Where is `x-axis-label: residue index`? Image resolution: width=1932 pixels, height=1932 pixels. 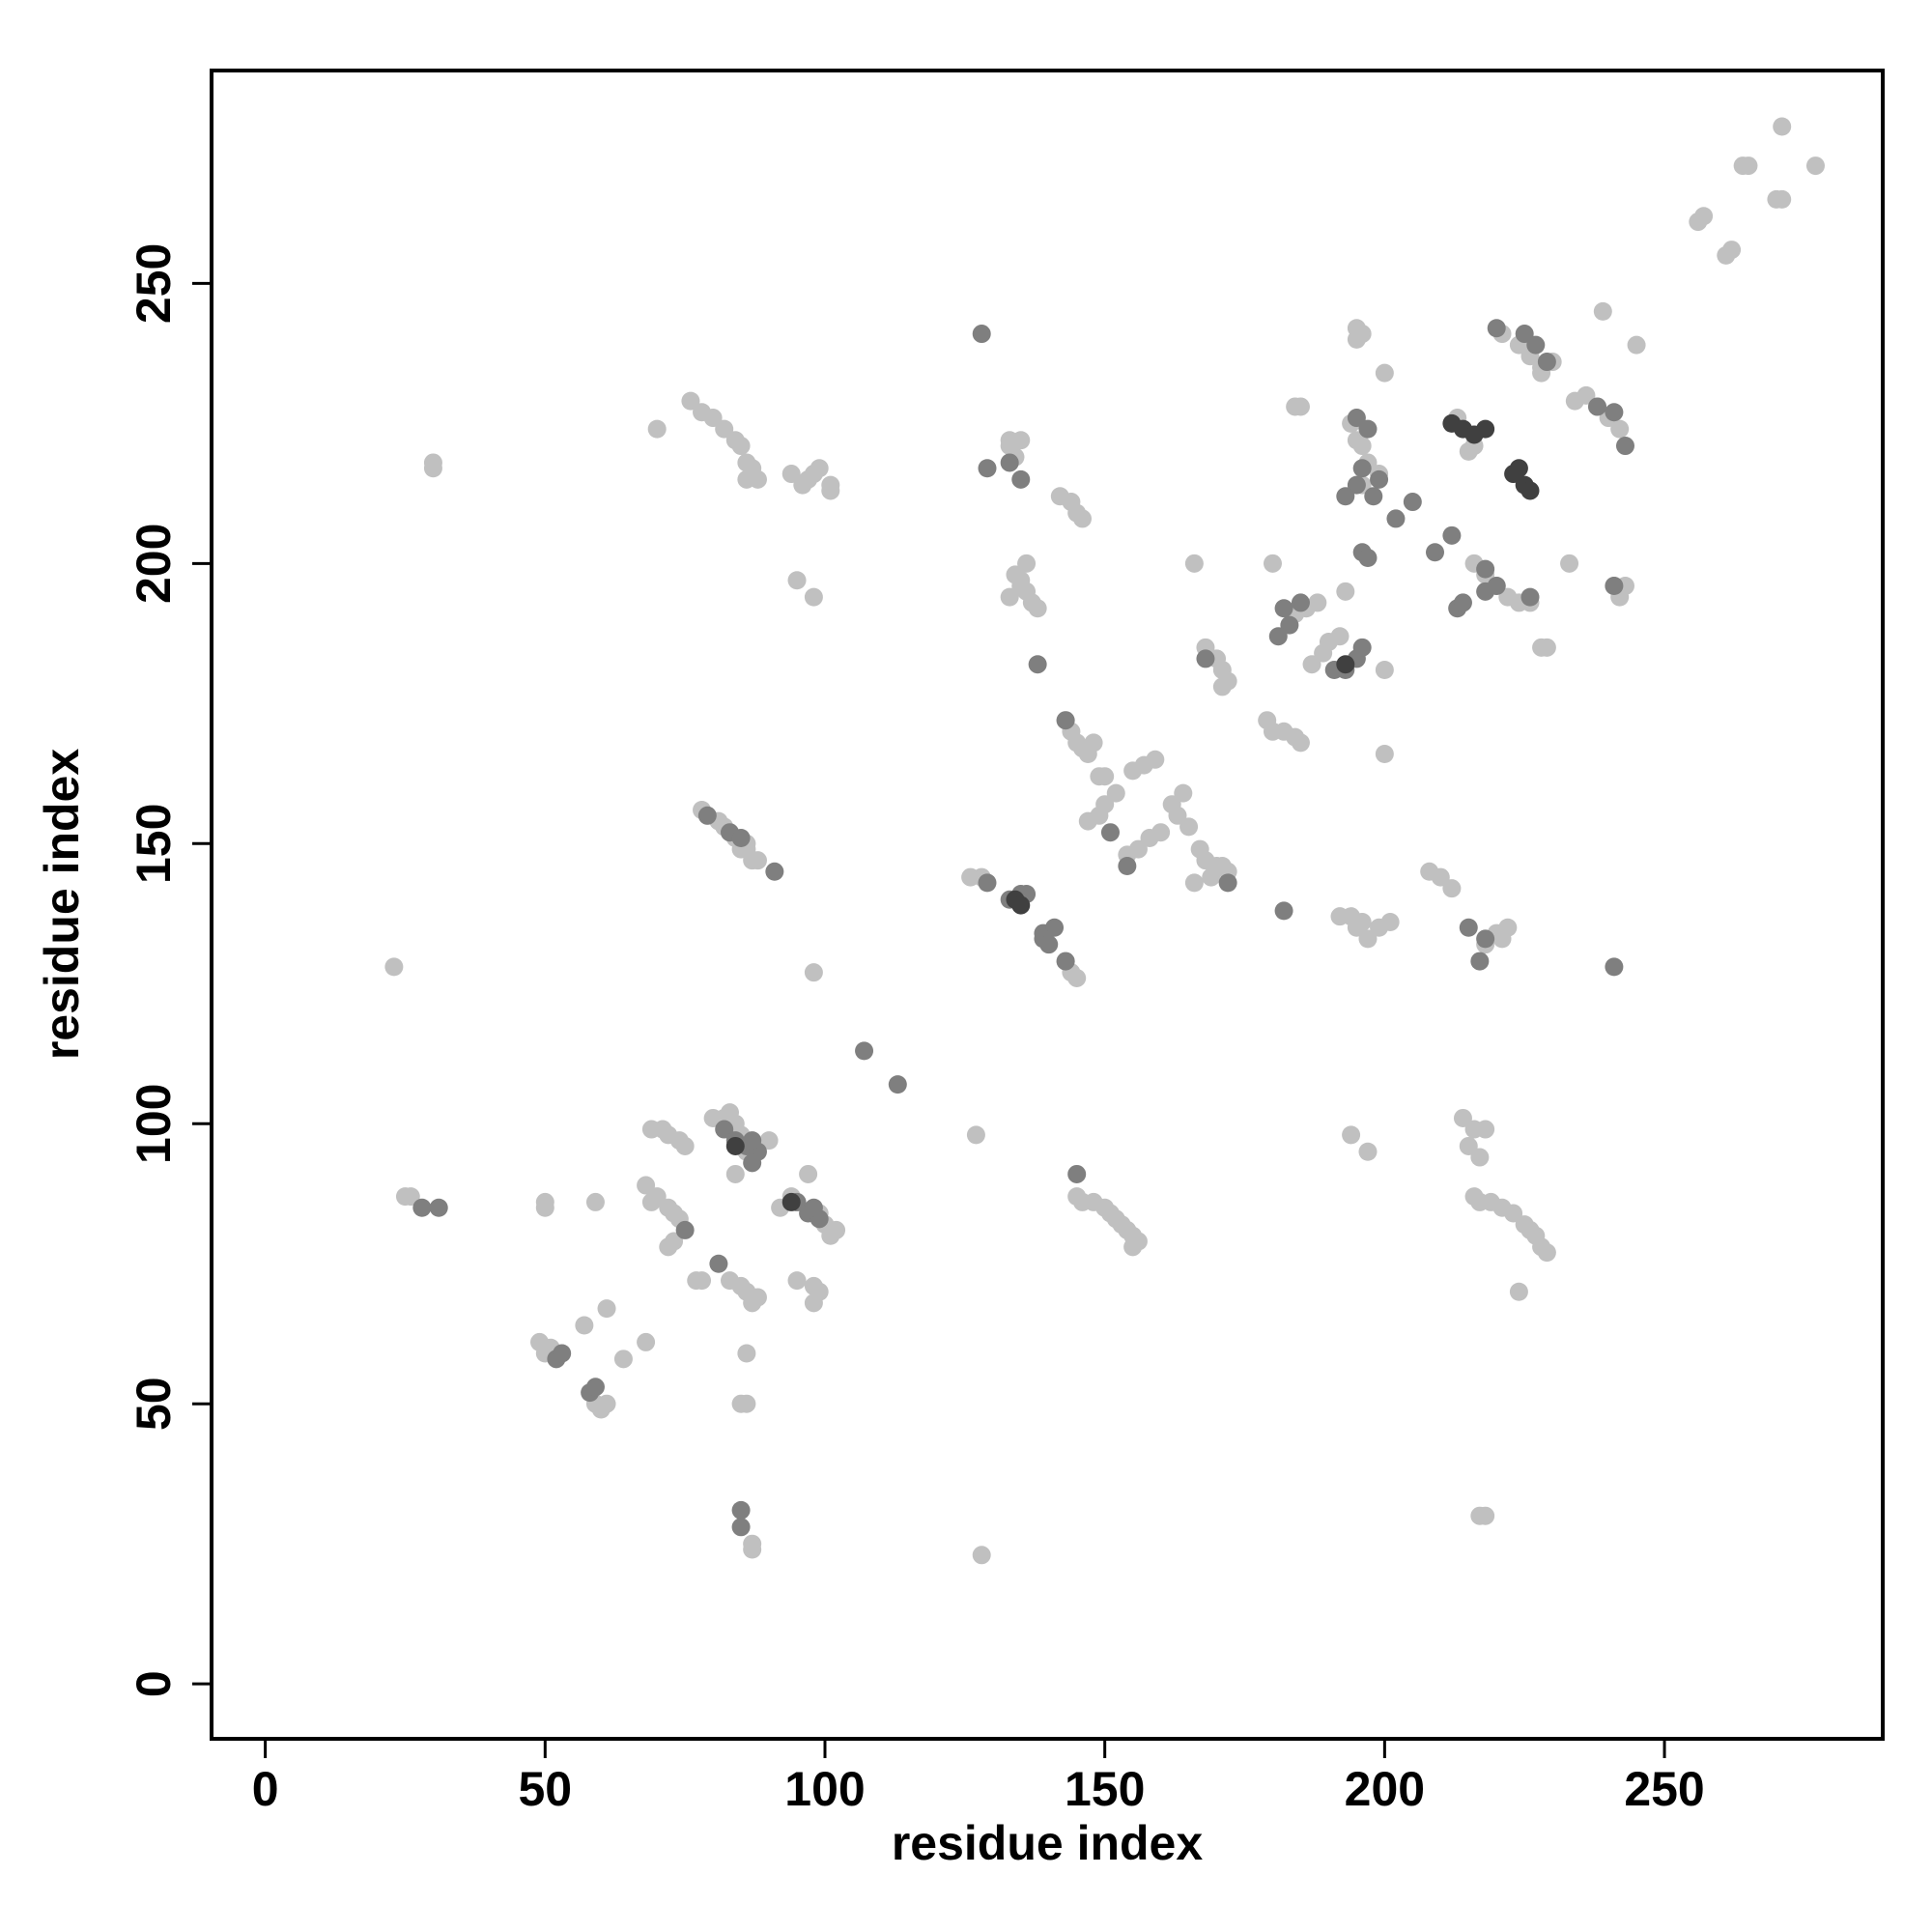 x-axis-label: residue index is located at coordinates (1048, 1843).